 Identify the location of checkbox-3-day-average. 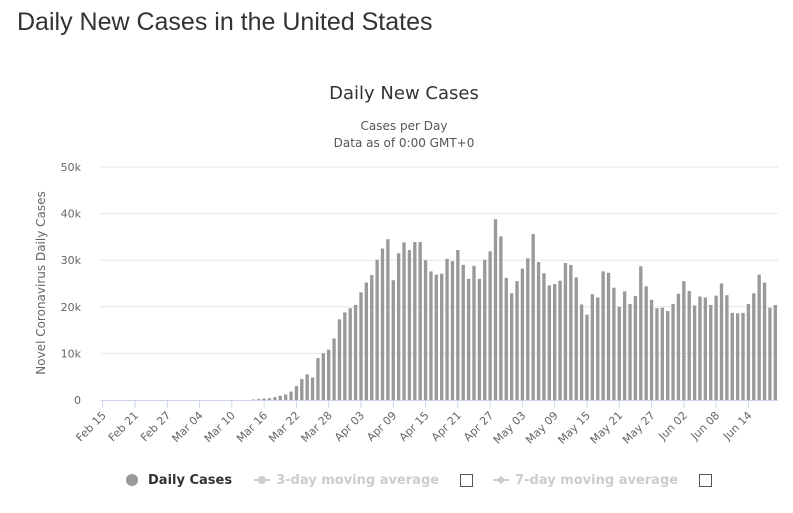
(467, 480).